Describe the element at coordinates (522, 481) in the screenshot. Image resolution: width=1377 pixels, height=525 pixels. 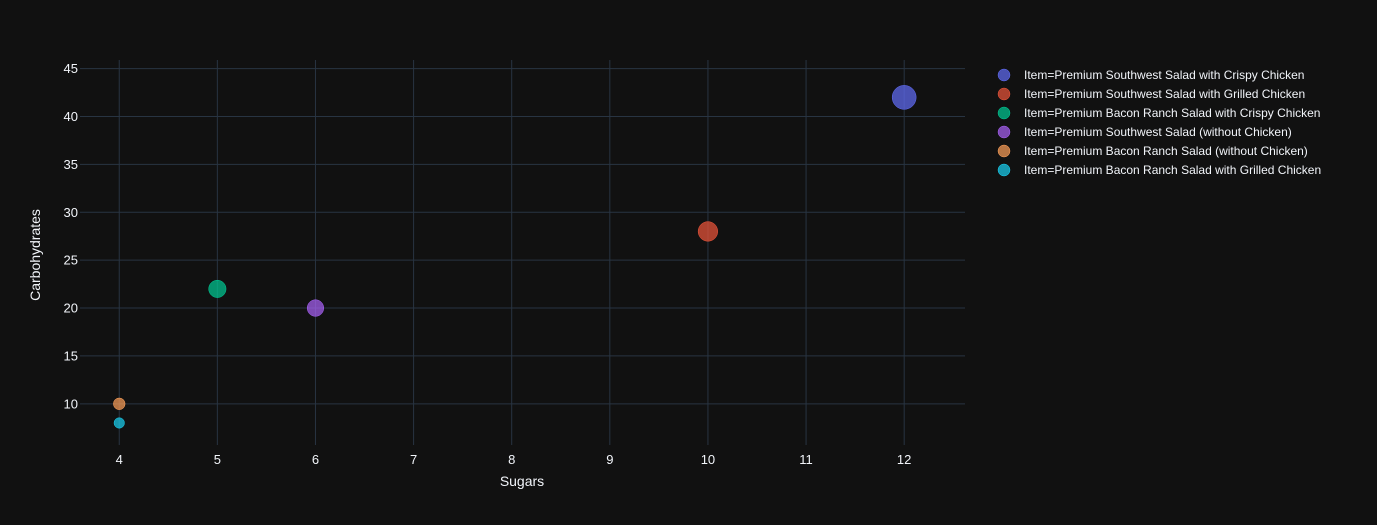
I see `x-axis-title: Sugars` at that location.